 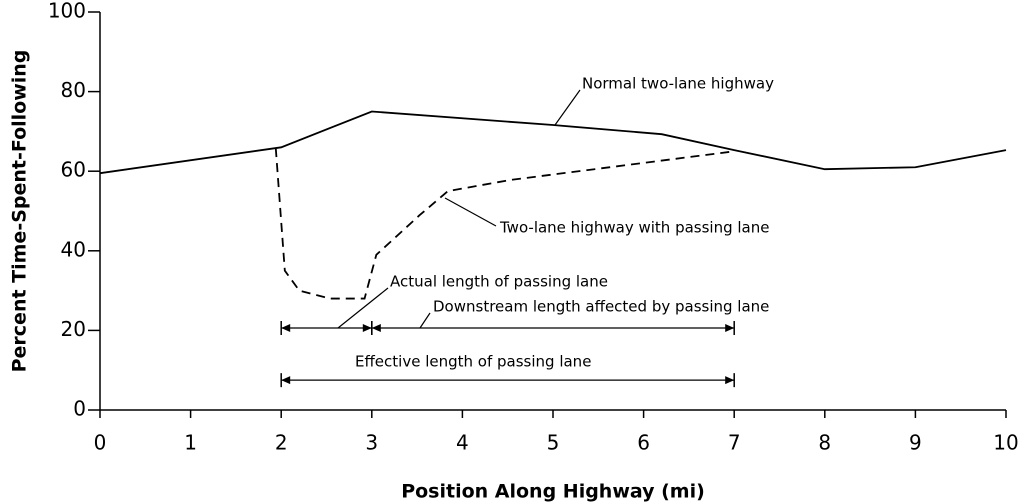 What do you see at coordinates (734, 443) in the screenshot?
I see `x-tick-label: 7` at bounding box center [734, 443].